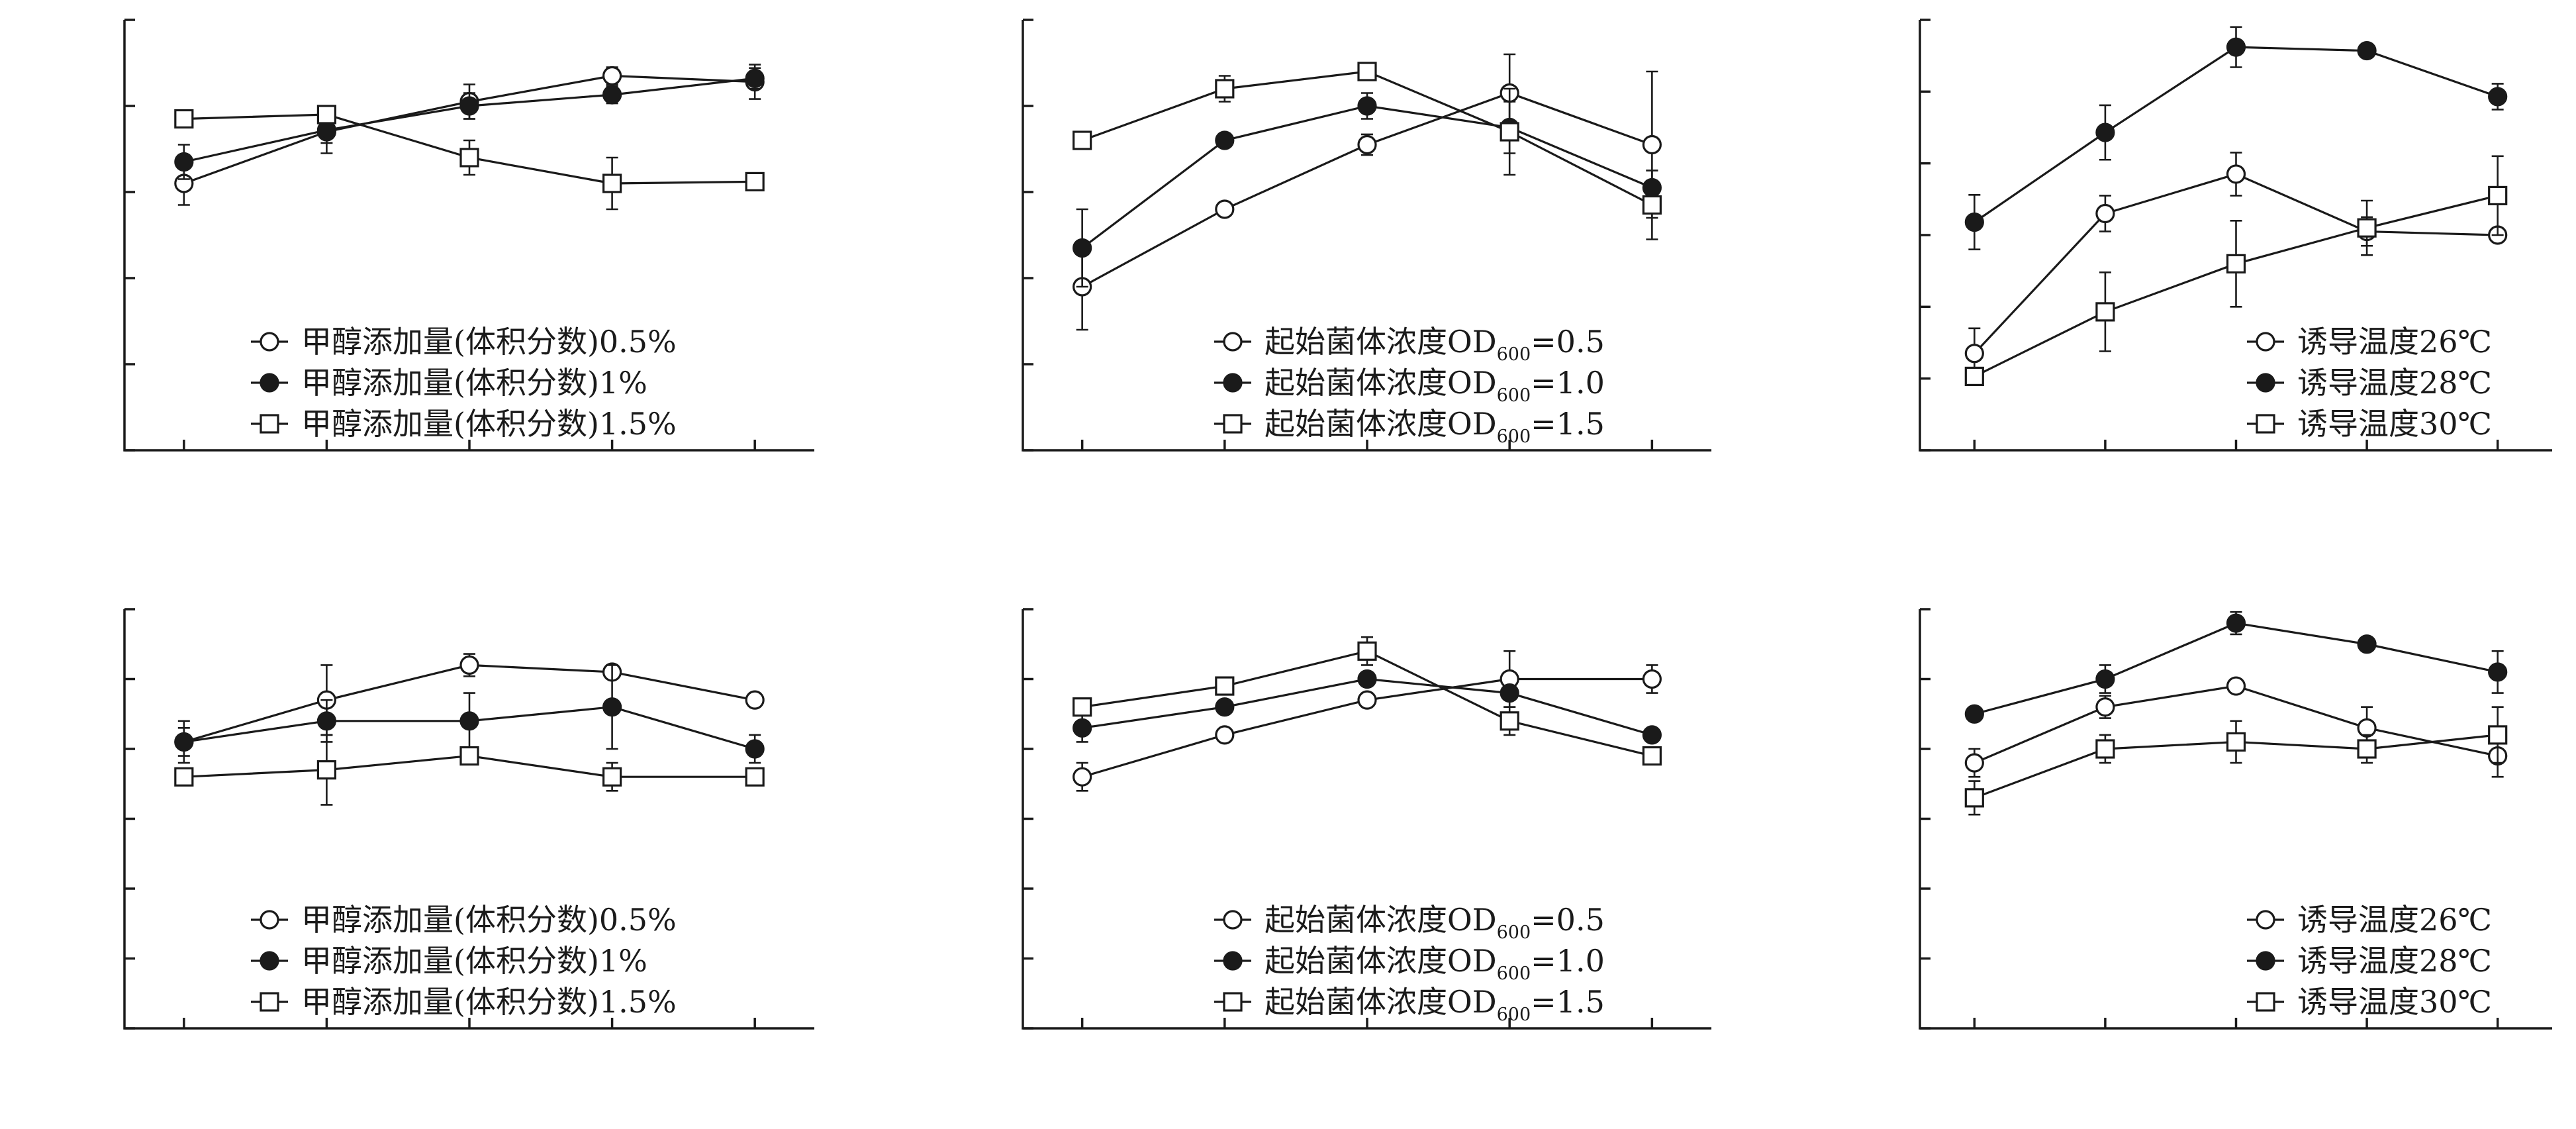 This screenshot has width=2576, height=1129. I want to click on legend-entry: 诱导温度28℃, so click(2369, 961).